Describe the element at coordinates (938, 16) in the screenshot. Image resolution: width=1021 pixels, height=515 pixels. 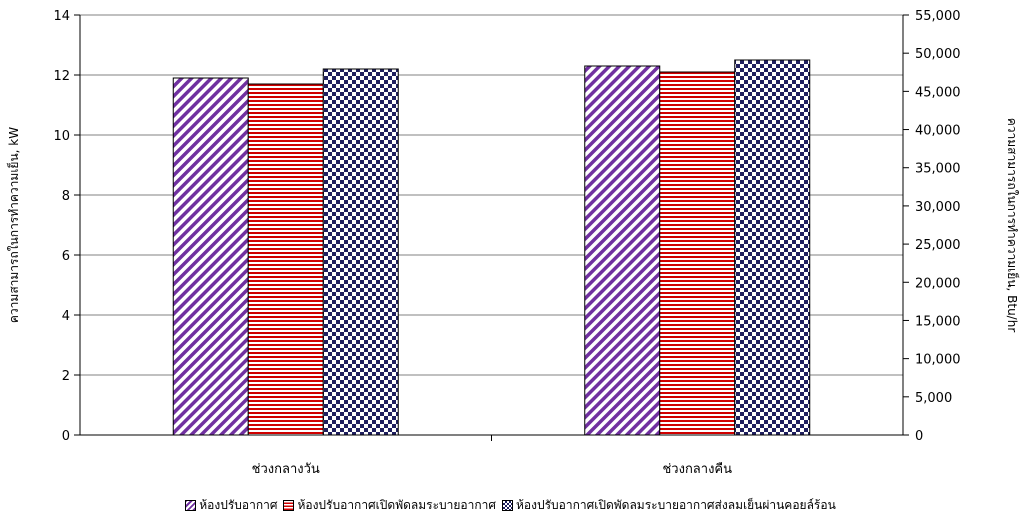
I see `right-tick-label: 55,000` at that location.